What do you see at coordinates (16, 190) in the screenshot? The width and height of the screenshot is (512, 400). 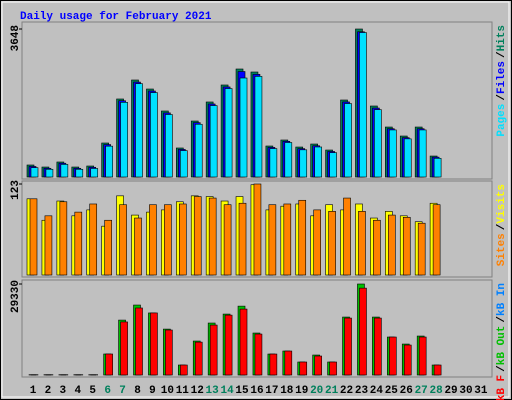 I see `y-tick-label: 123` at bounding box center [16, 190].